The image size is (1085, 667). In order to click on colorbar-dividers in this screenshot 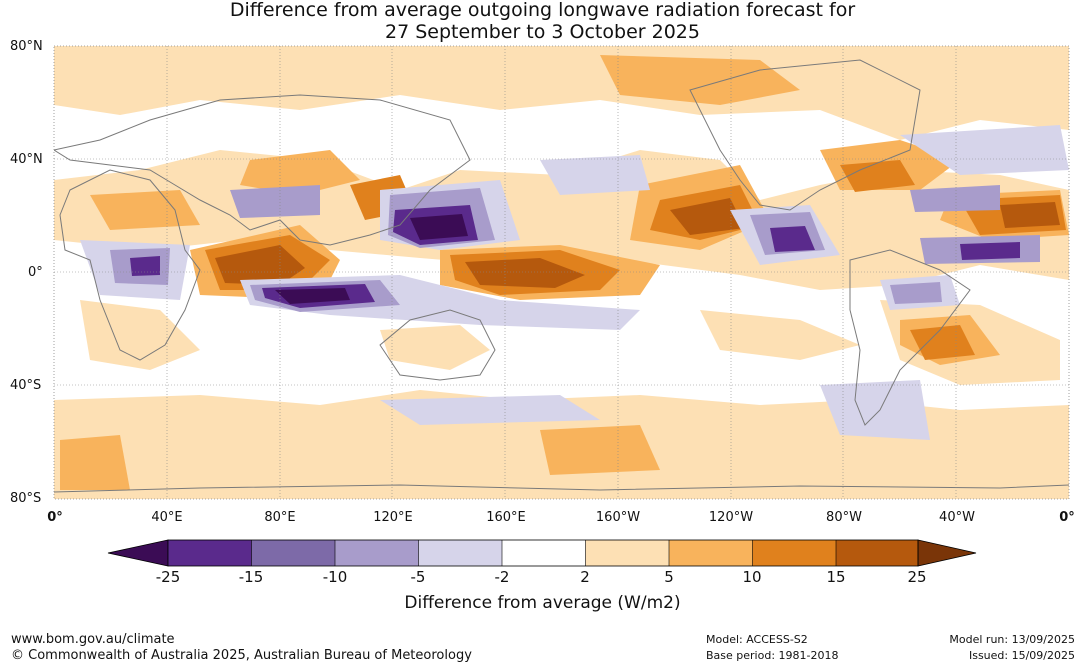, I will do `click(544, 553)`.